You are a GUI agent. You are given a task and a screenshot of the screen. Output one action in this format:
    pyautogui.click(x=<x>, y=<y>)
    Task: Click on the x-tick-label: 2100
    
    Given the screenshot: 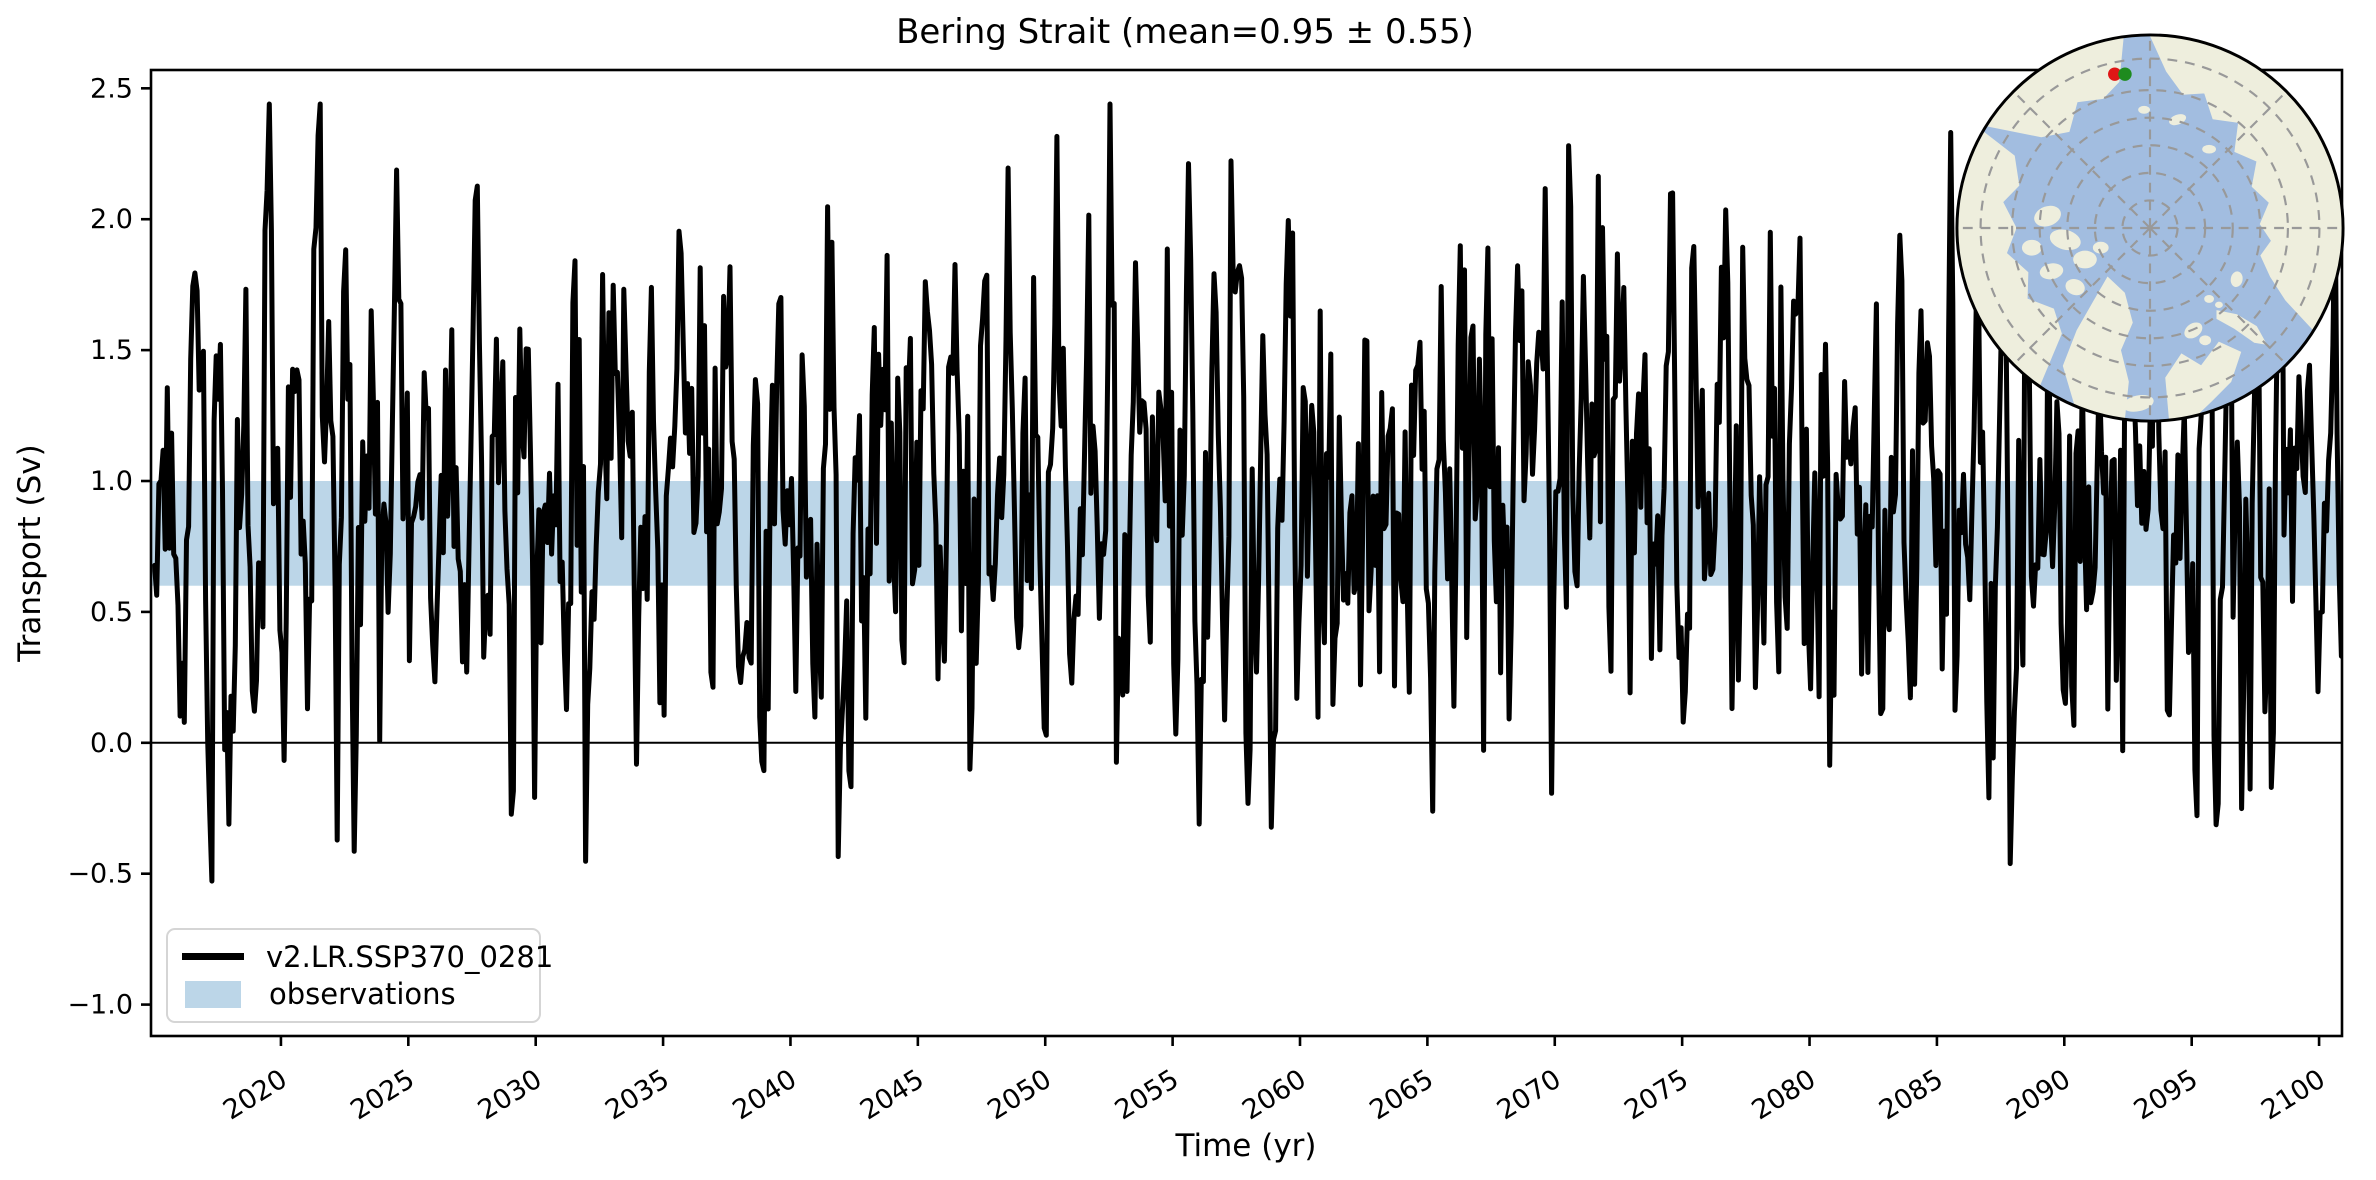 What is the action you would take?
    pyautogui.click(x=2293, y=1095)
    